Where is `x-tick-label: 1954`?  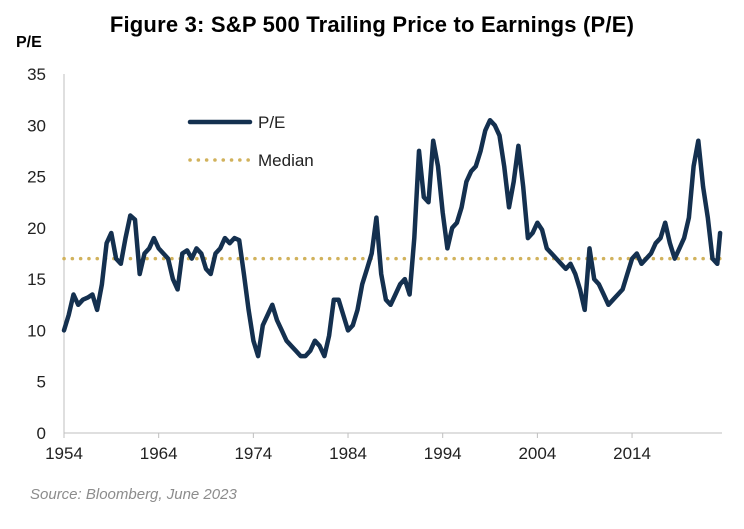 x-tick-label: 1954 is located at coordinates (64, 453).